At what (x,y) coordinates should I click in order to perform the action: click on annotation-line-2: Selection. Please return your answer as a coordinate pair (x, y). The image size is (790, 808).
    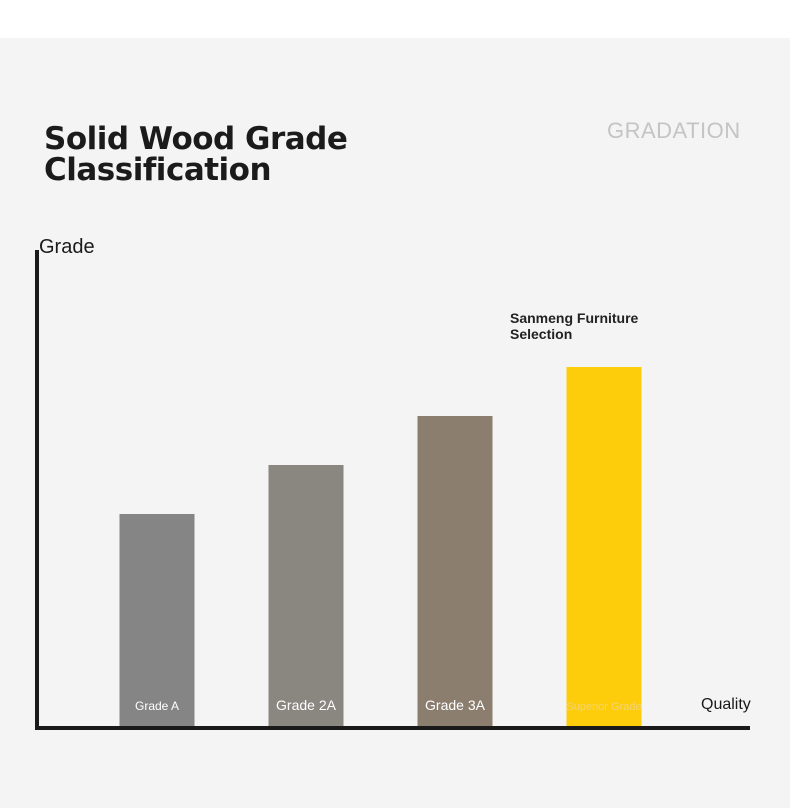
    Looking at the image, I should click on (541, 334).